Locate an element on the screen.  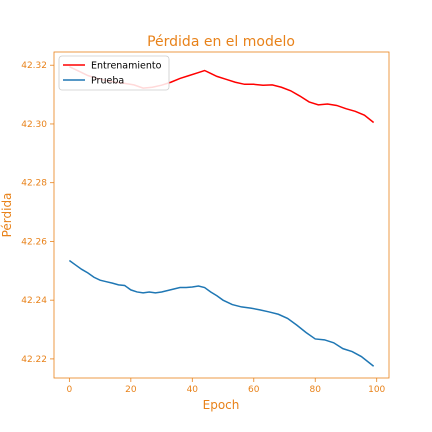
y-axis-ticks: 42.22 42.24 42.26 42.28 42.30 42.32 is located at coordinates (37, 213).